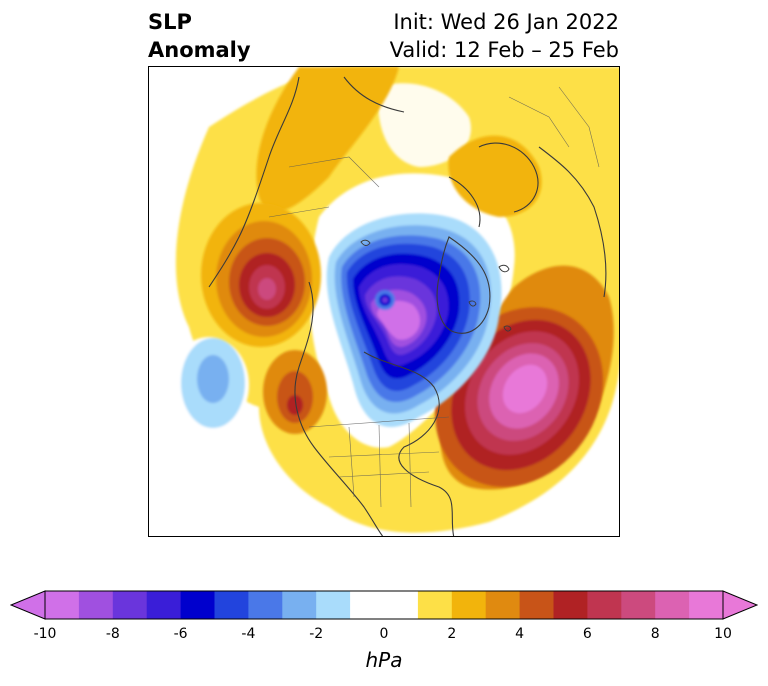  What do you see at coordinates (264, 318) in the screenshot?
I see `positive-anomaly-siberia-north-pacific` at bounding box center [264, 318].